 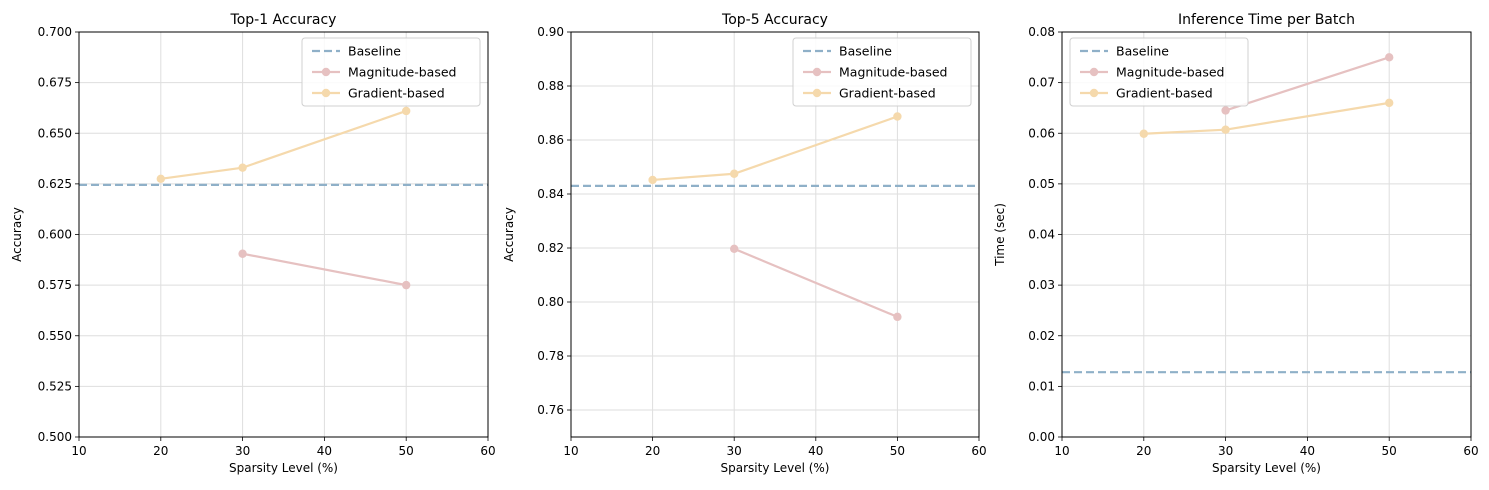 What do you see at coordinates (1266, 20) in the screenshot?
I see `chart-title: Inference Time per Batch` at bounding box center [1266, 20].